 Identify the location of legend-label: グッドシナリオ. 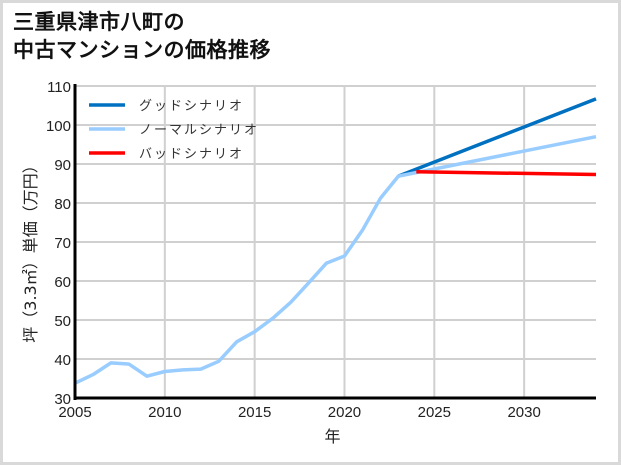
(191, 106).